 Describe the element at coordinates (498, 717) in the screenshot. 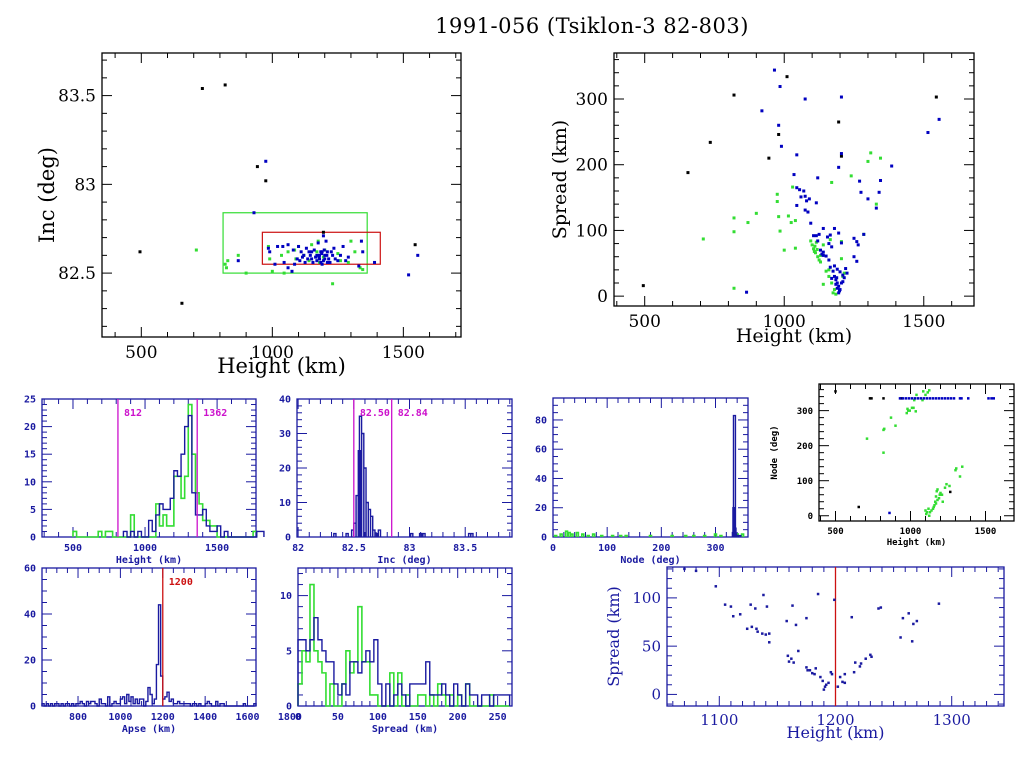

I see `x-tick-label: 250` at that location.